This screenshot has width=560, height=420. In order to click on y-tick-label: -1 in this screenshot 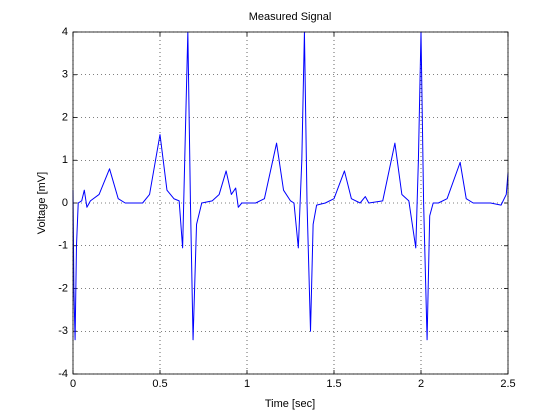, I will do `click(63, 246)`.